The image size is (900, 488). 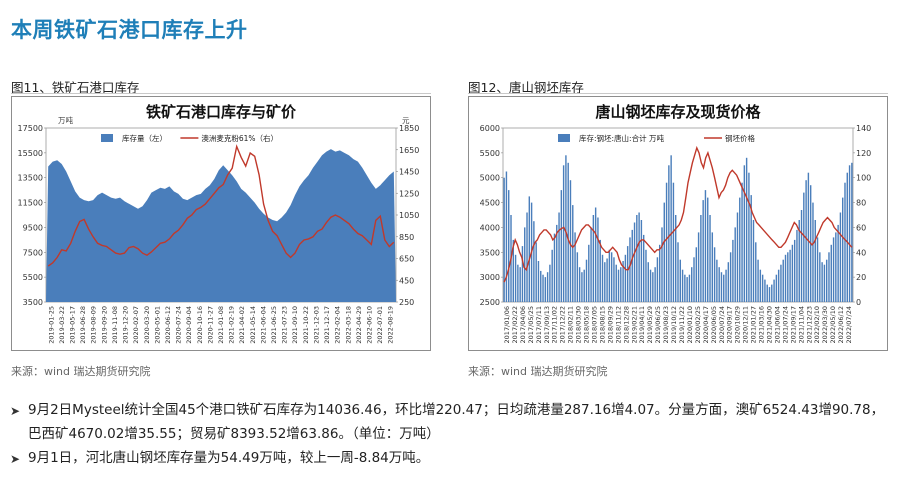 I want to click on x-tick-label: 2017/07/11, so click(x=539, y=324).